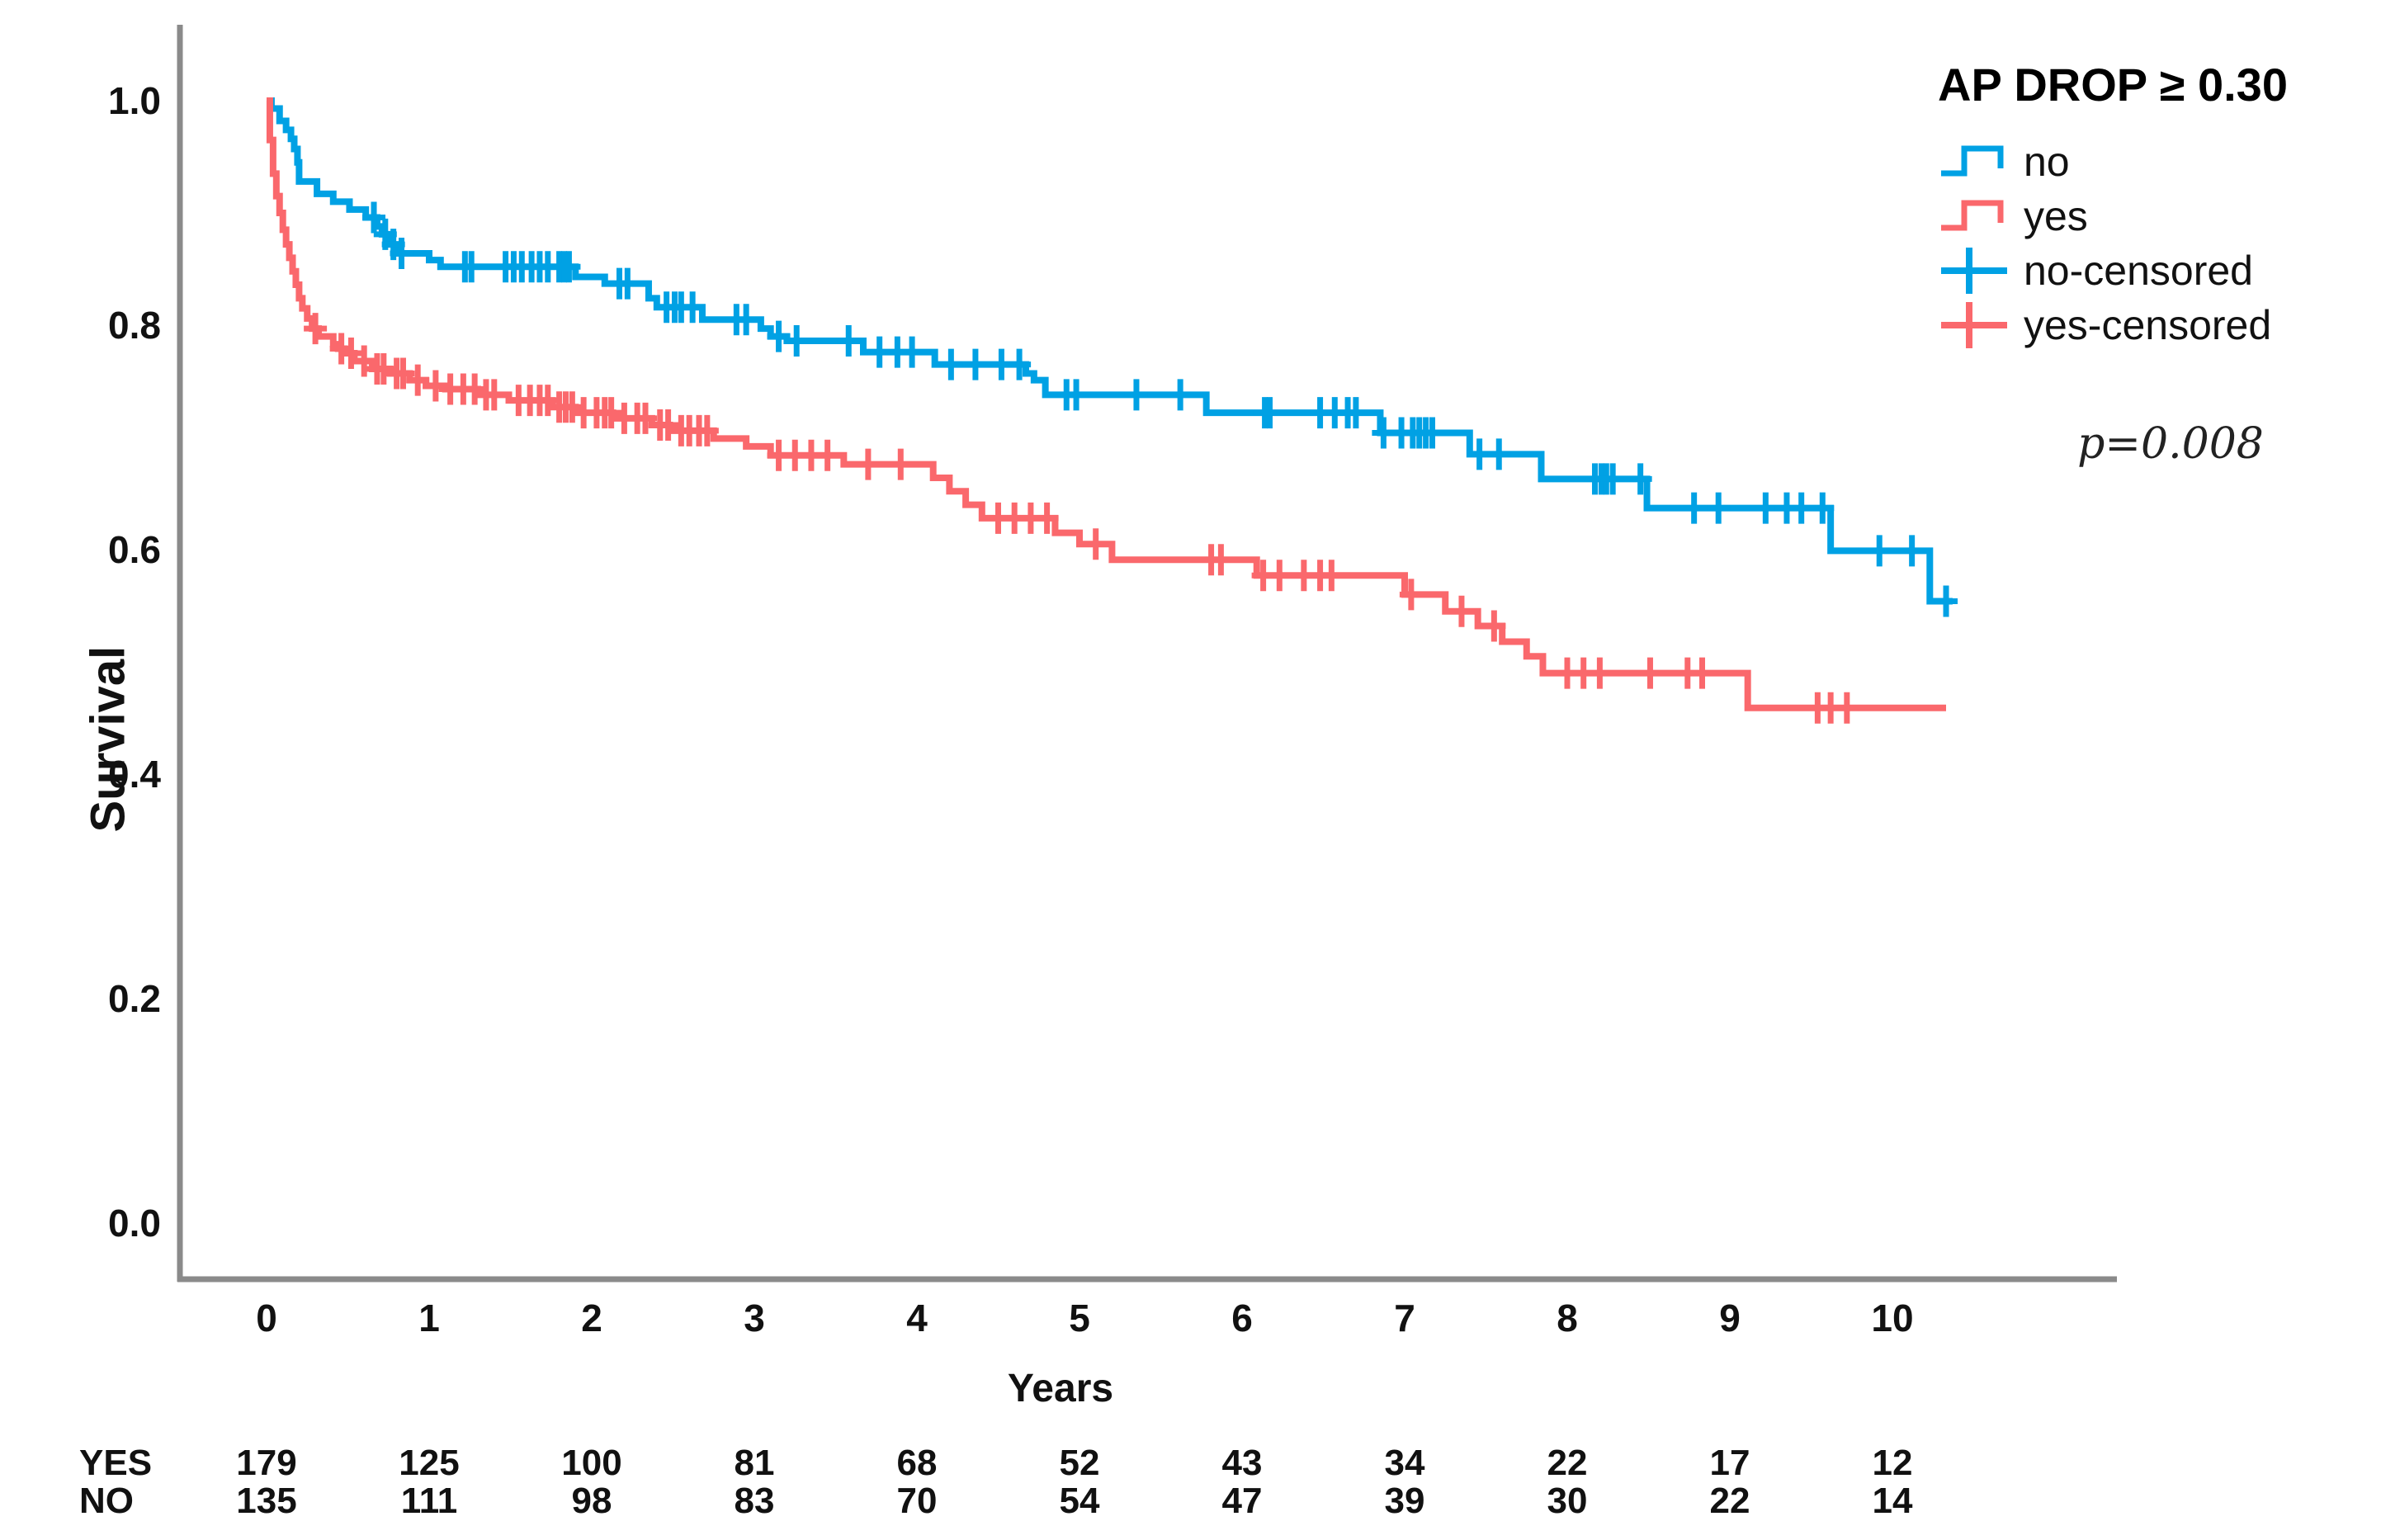 Image resolution: width=2381 pixels, height=1540 pixels. What do you see at coordinates (1242, 1501) in the screenshot?
I see `risk-count: 47` at bounding box center [1242, 1501].